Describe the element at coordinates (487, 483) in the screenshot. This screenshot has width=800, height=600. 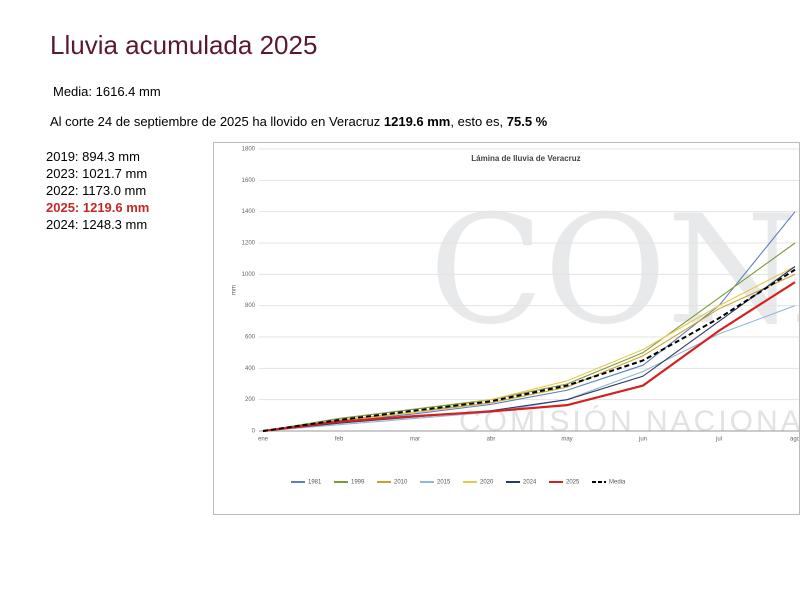
I see `legend-label: 2020` at that location.